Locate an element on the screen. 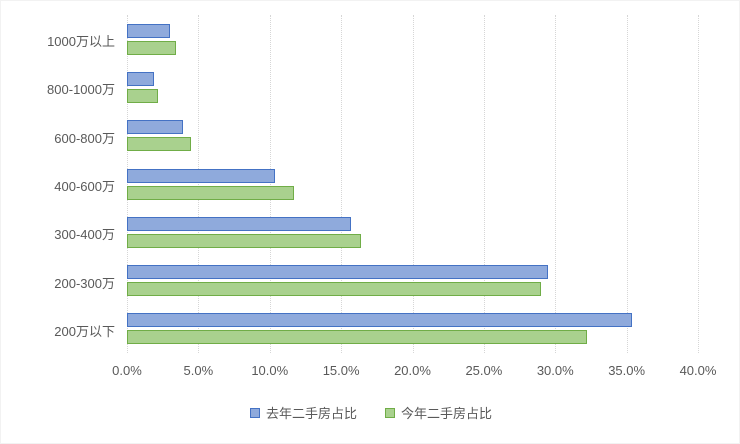  x-tick-label: 30.0% is located at coordinates (555, 370).